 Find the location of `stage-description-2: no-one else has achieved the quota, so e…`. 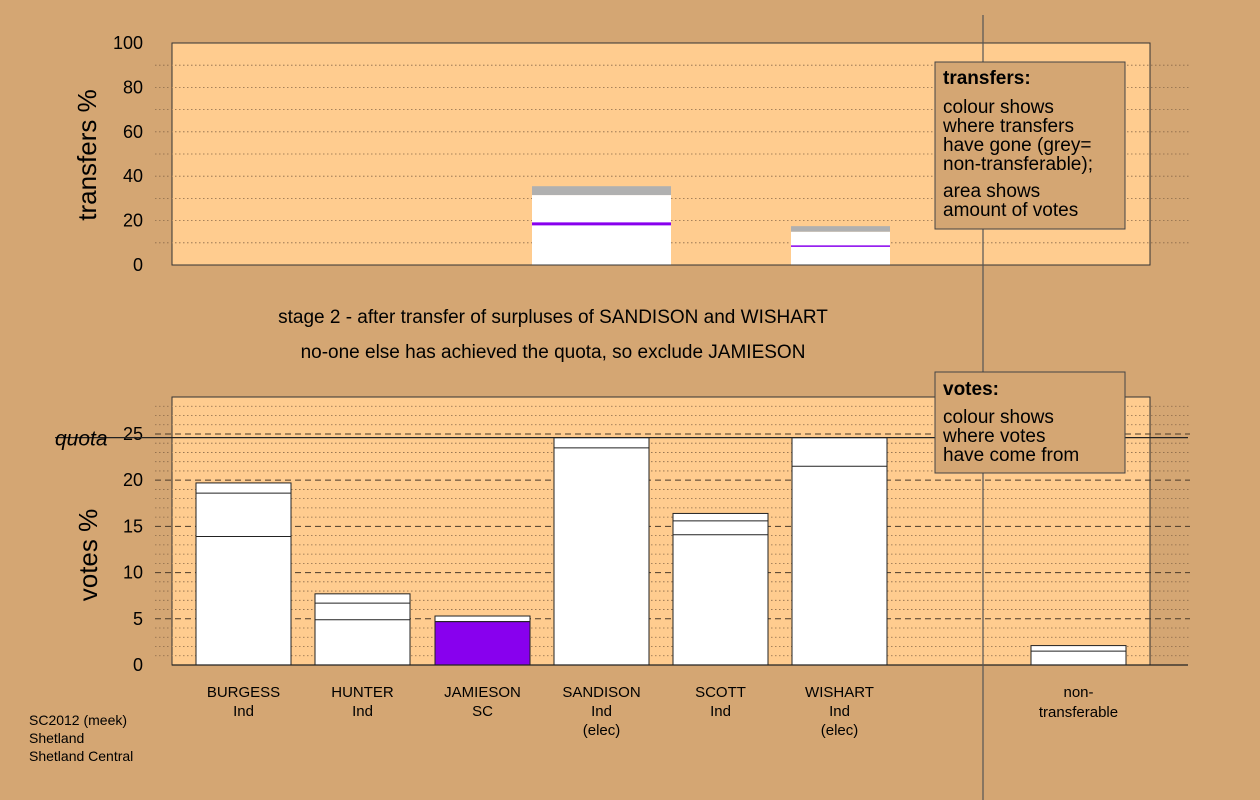

stage-description-2: no-one else has achieved the quota, so e… is located at coordinates (553, 352).